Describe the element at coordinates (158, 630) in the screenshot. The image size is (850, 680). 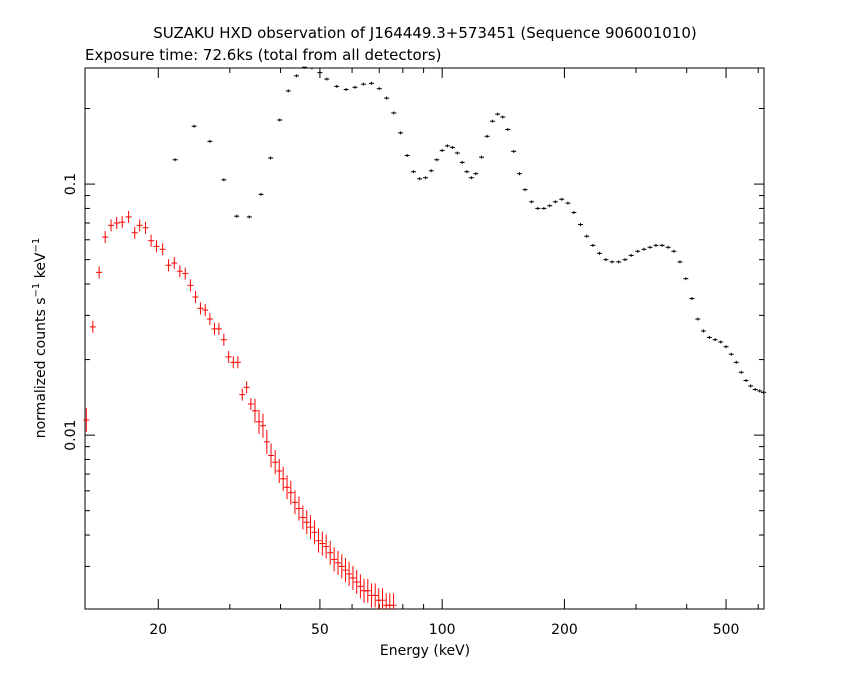
I see `x-tick-label: 20` at that location.